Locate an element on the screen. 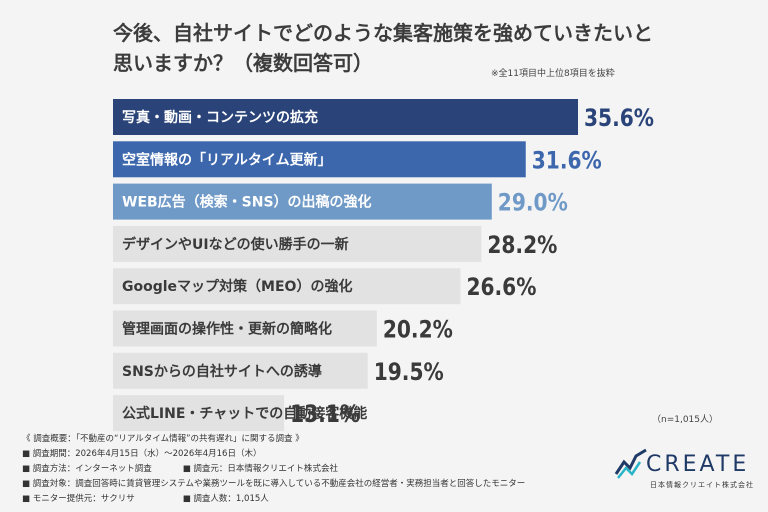 The width and height of the screenshot is (768, 512). category-label-5: Googleマップ対策（MEO）の強化 is located at coordinates (237, 286).